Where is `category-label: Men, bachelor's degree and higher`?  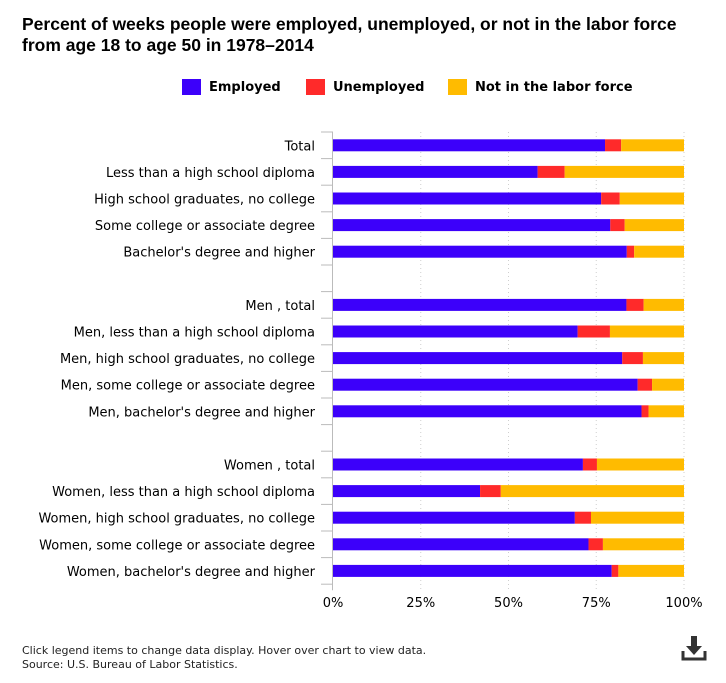 category-label: Men, bachelor's degree and higher is located at coordinates (201, 412).